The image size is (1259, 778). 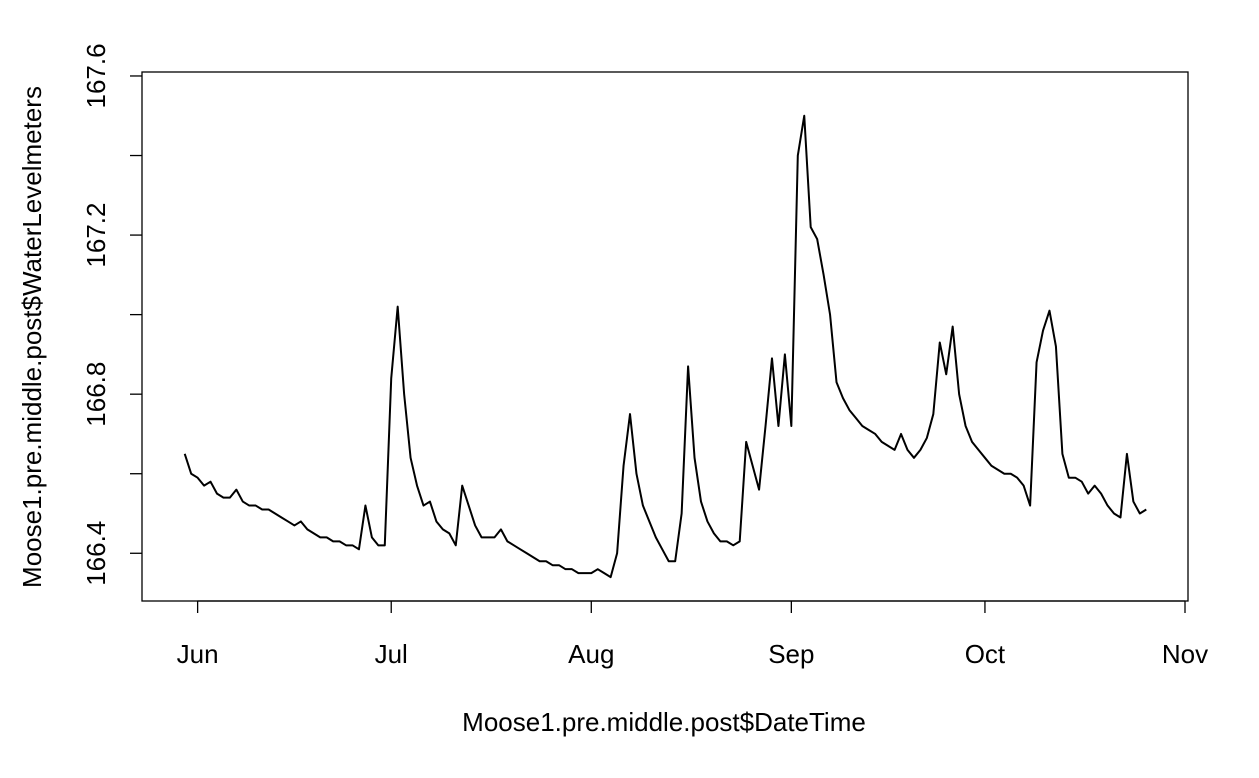 What do you see at coordinates (791, 654) in the screenshot?
I see `x-tick-label: Sep` at bounding box center [791, 654].